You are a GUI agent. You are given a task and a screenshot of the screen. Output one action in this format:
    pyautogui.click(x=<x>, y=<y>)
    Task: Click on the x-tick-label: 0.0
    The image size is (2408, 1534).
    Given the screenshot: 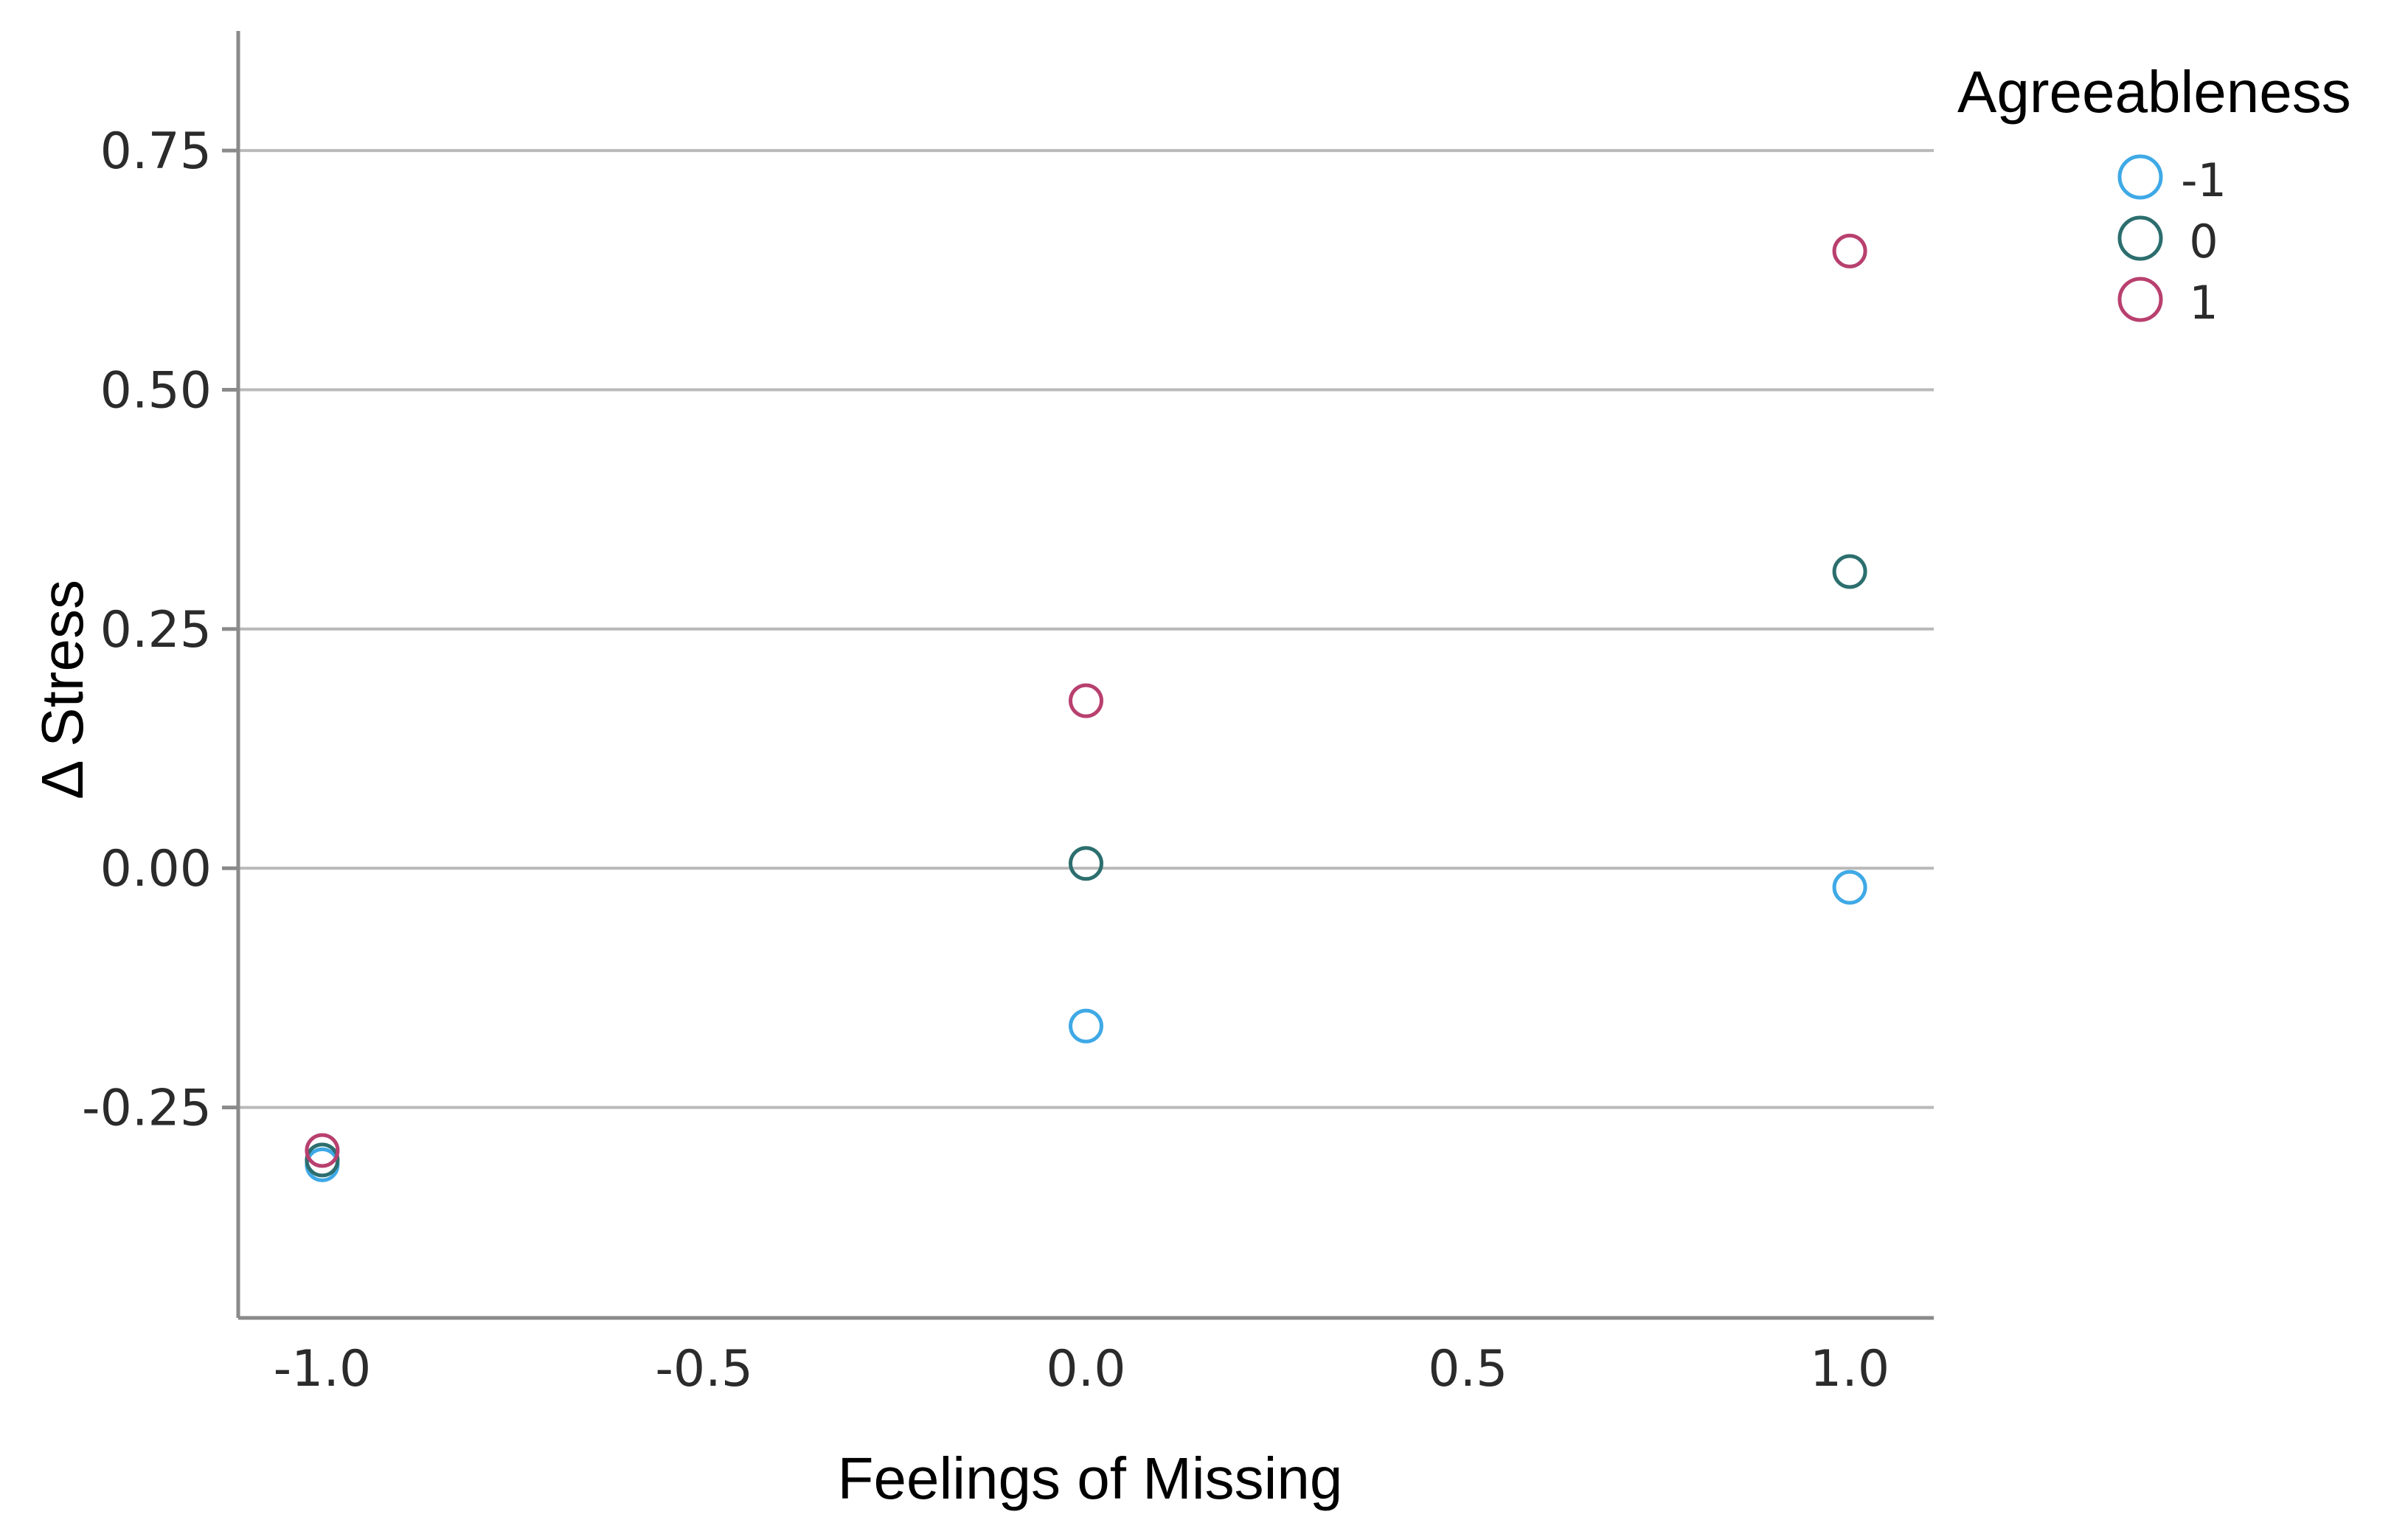 What is the action you would take?
    pyautogui.click(x=1085, y=1369)
    